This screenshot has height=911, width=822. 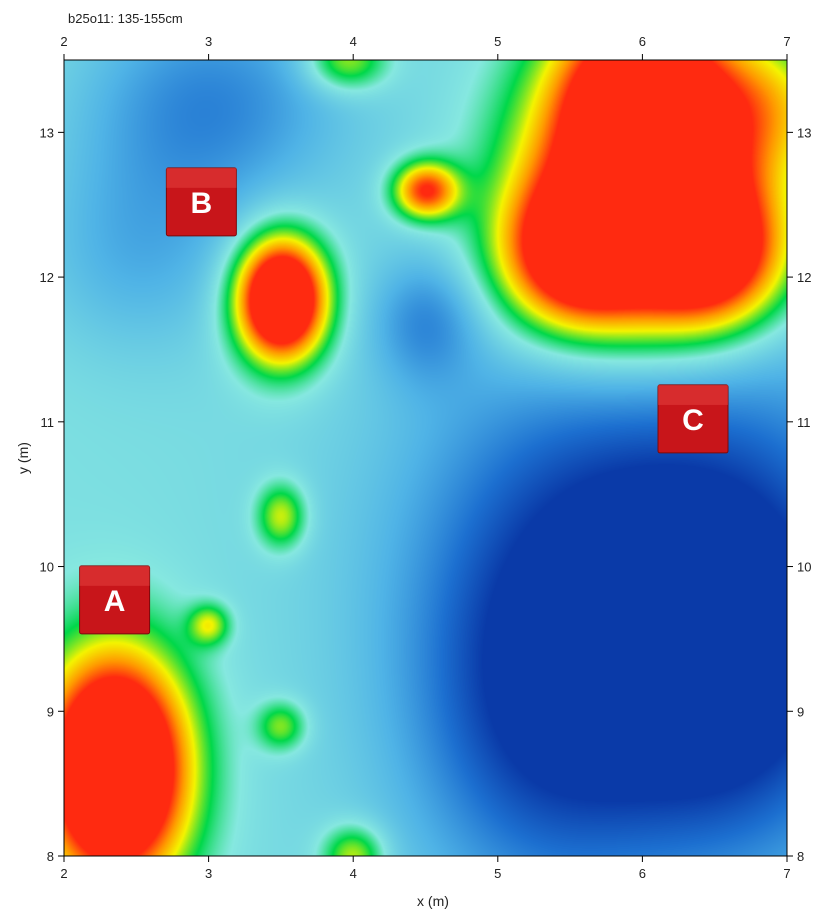 What do you see at coordinates (48, 422) in the screenshot?
I see `y-tick-label: 11` at bounding box center [48, 422].